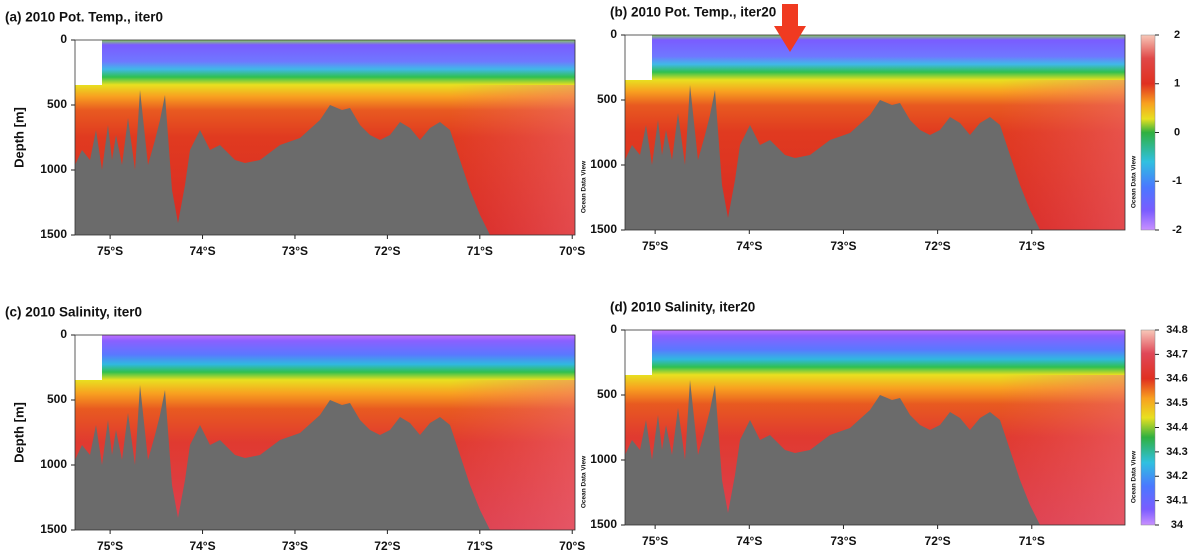 Image resolution: width=1190 pixels, height=555 pixels. What do you see at coordinates (1176, 501) in the screenshot?
I see `colorbar-tick-label: 34.1` at bounding box center [1176, 501].